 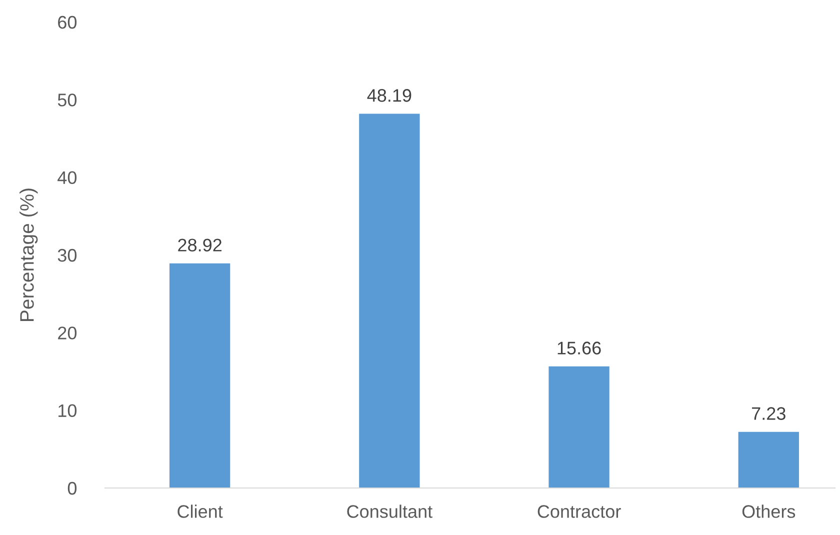 I want to click on x-tick-label: Client, so click(x=200, y=511).